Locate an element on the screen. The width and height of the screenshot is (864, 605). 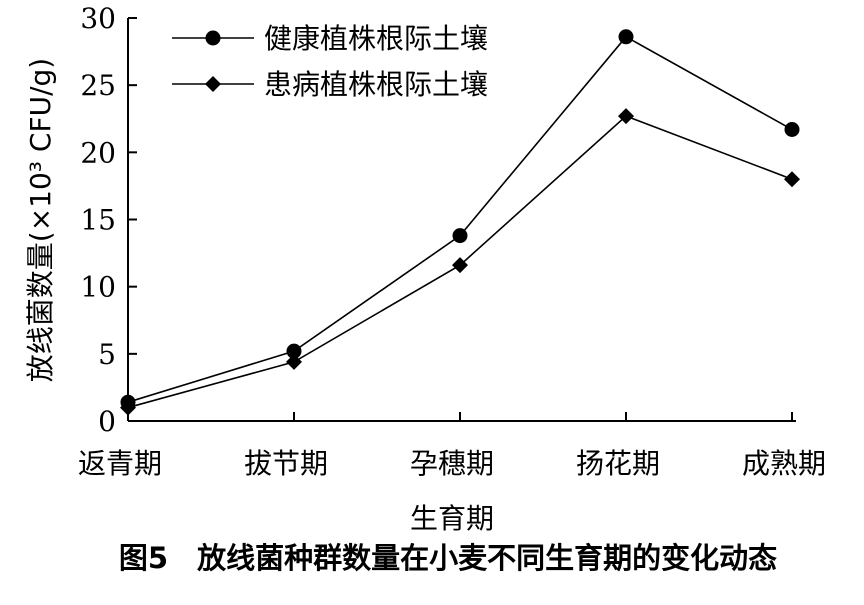
y-axis-title: 放线菌数量(×10³ CFU/g) is located at coordinates (40, 220).